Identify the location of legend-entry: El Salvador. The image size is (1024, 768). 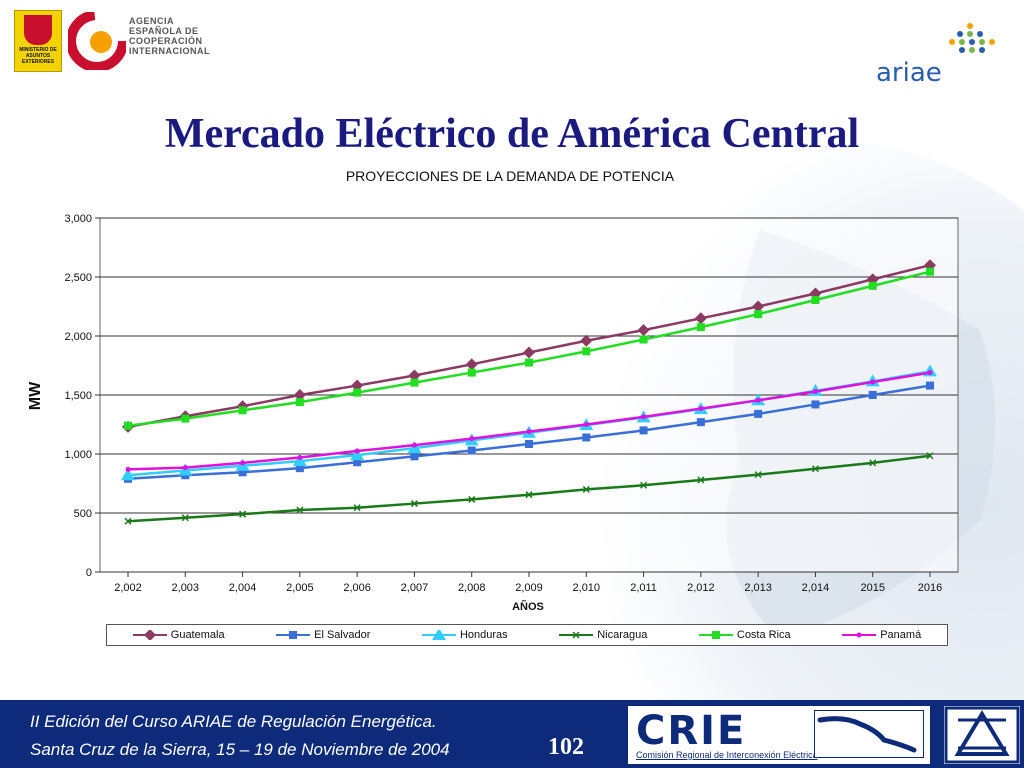
(323, 635).